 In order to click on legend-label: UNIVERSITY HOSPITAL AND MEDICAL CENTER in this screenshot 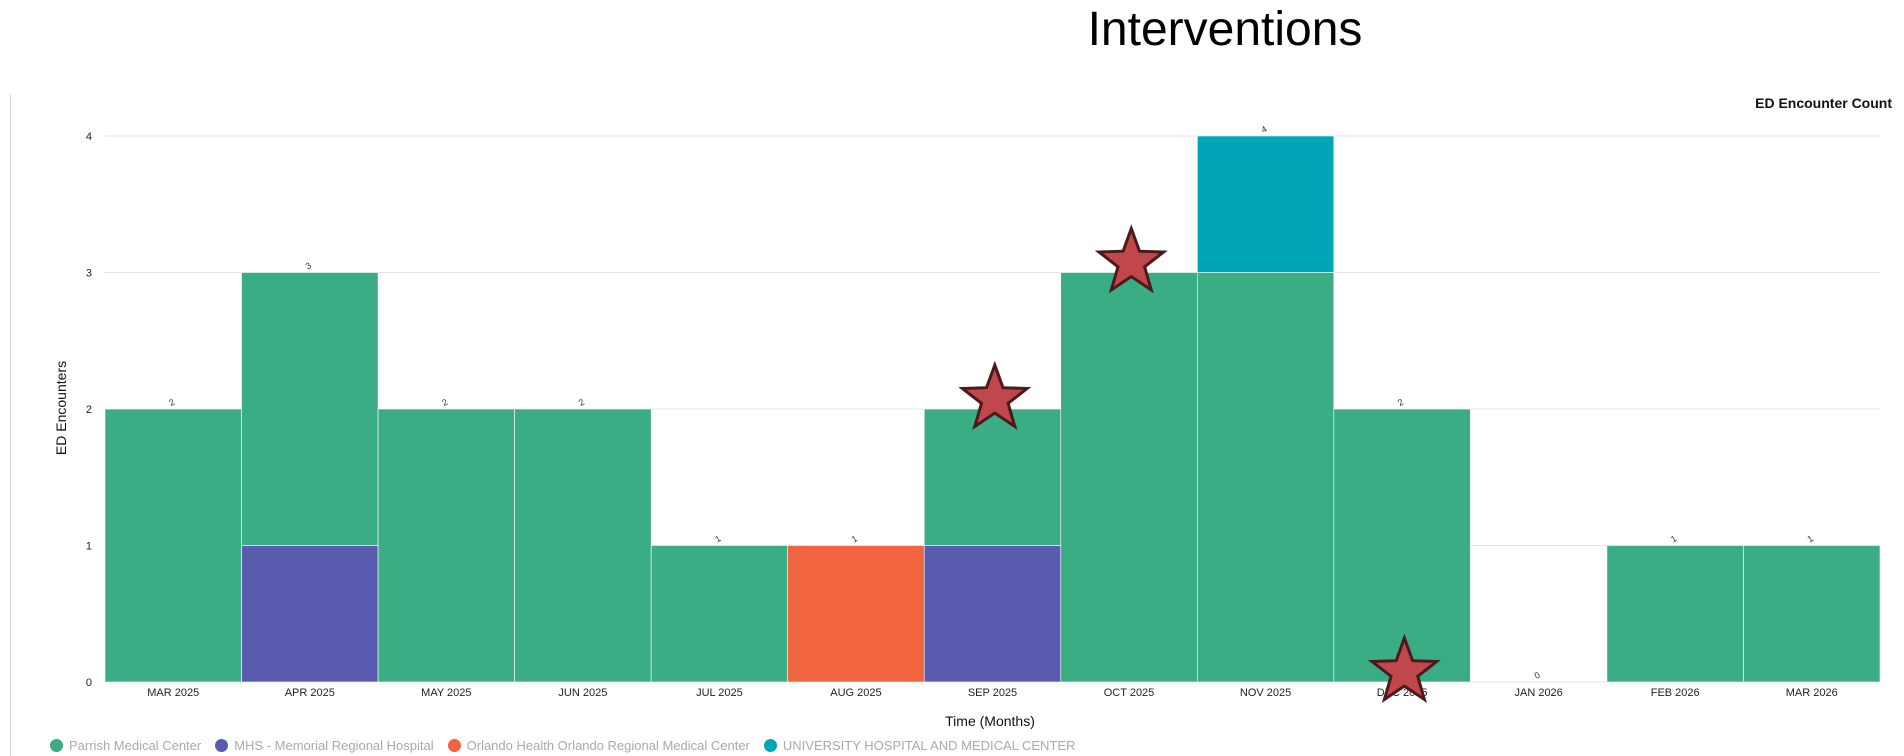, I will do `click(929, 745)`.